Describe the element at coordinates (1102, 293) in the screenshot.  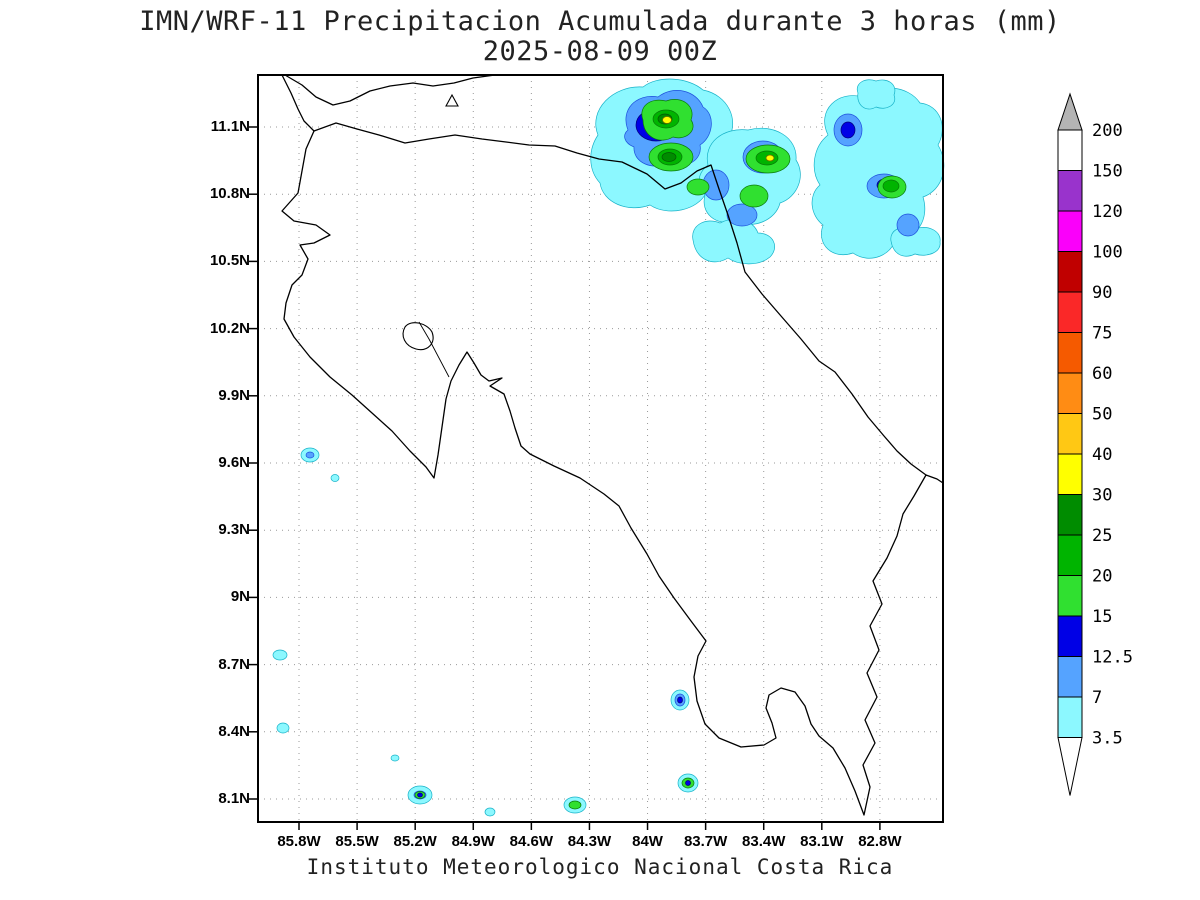
I see `colorbar-level-label: 90` at that location.